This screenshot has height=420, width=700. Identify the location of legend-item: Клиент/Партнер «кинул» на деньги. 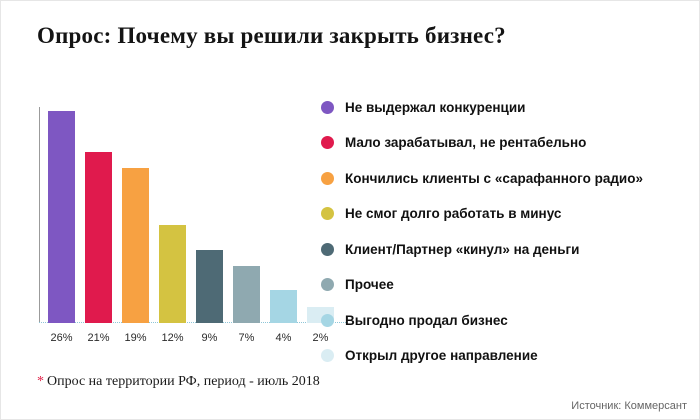
(507, 249).